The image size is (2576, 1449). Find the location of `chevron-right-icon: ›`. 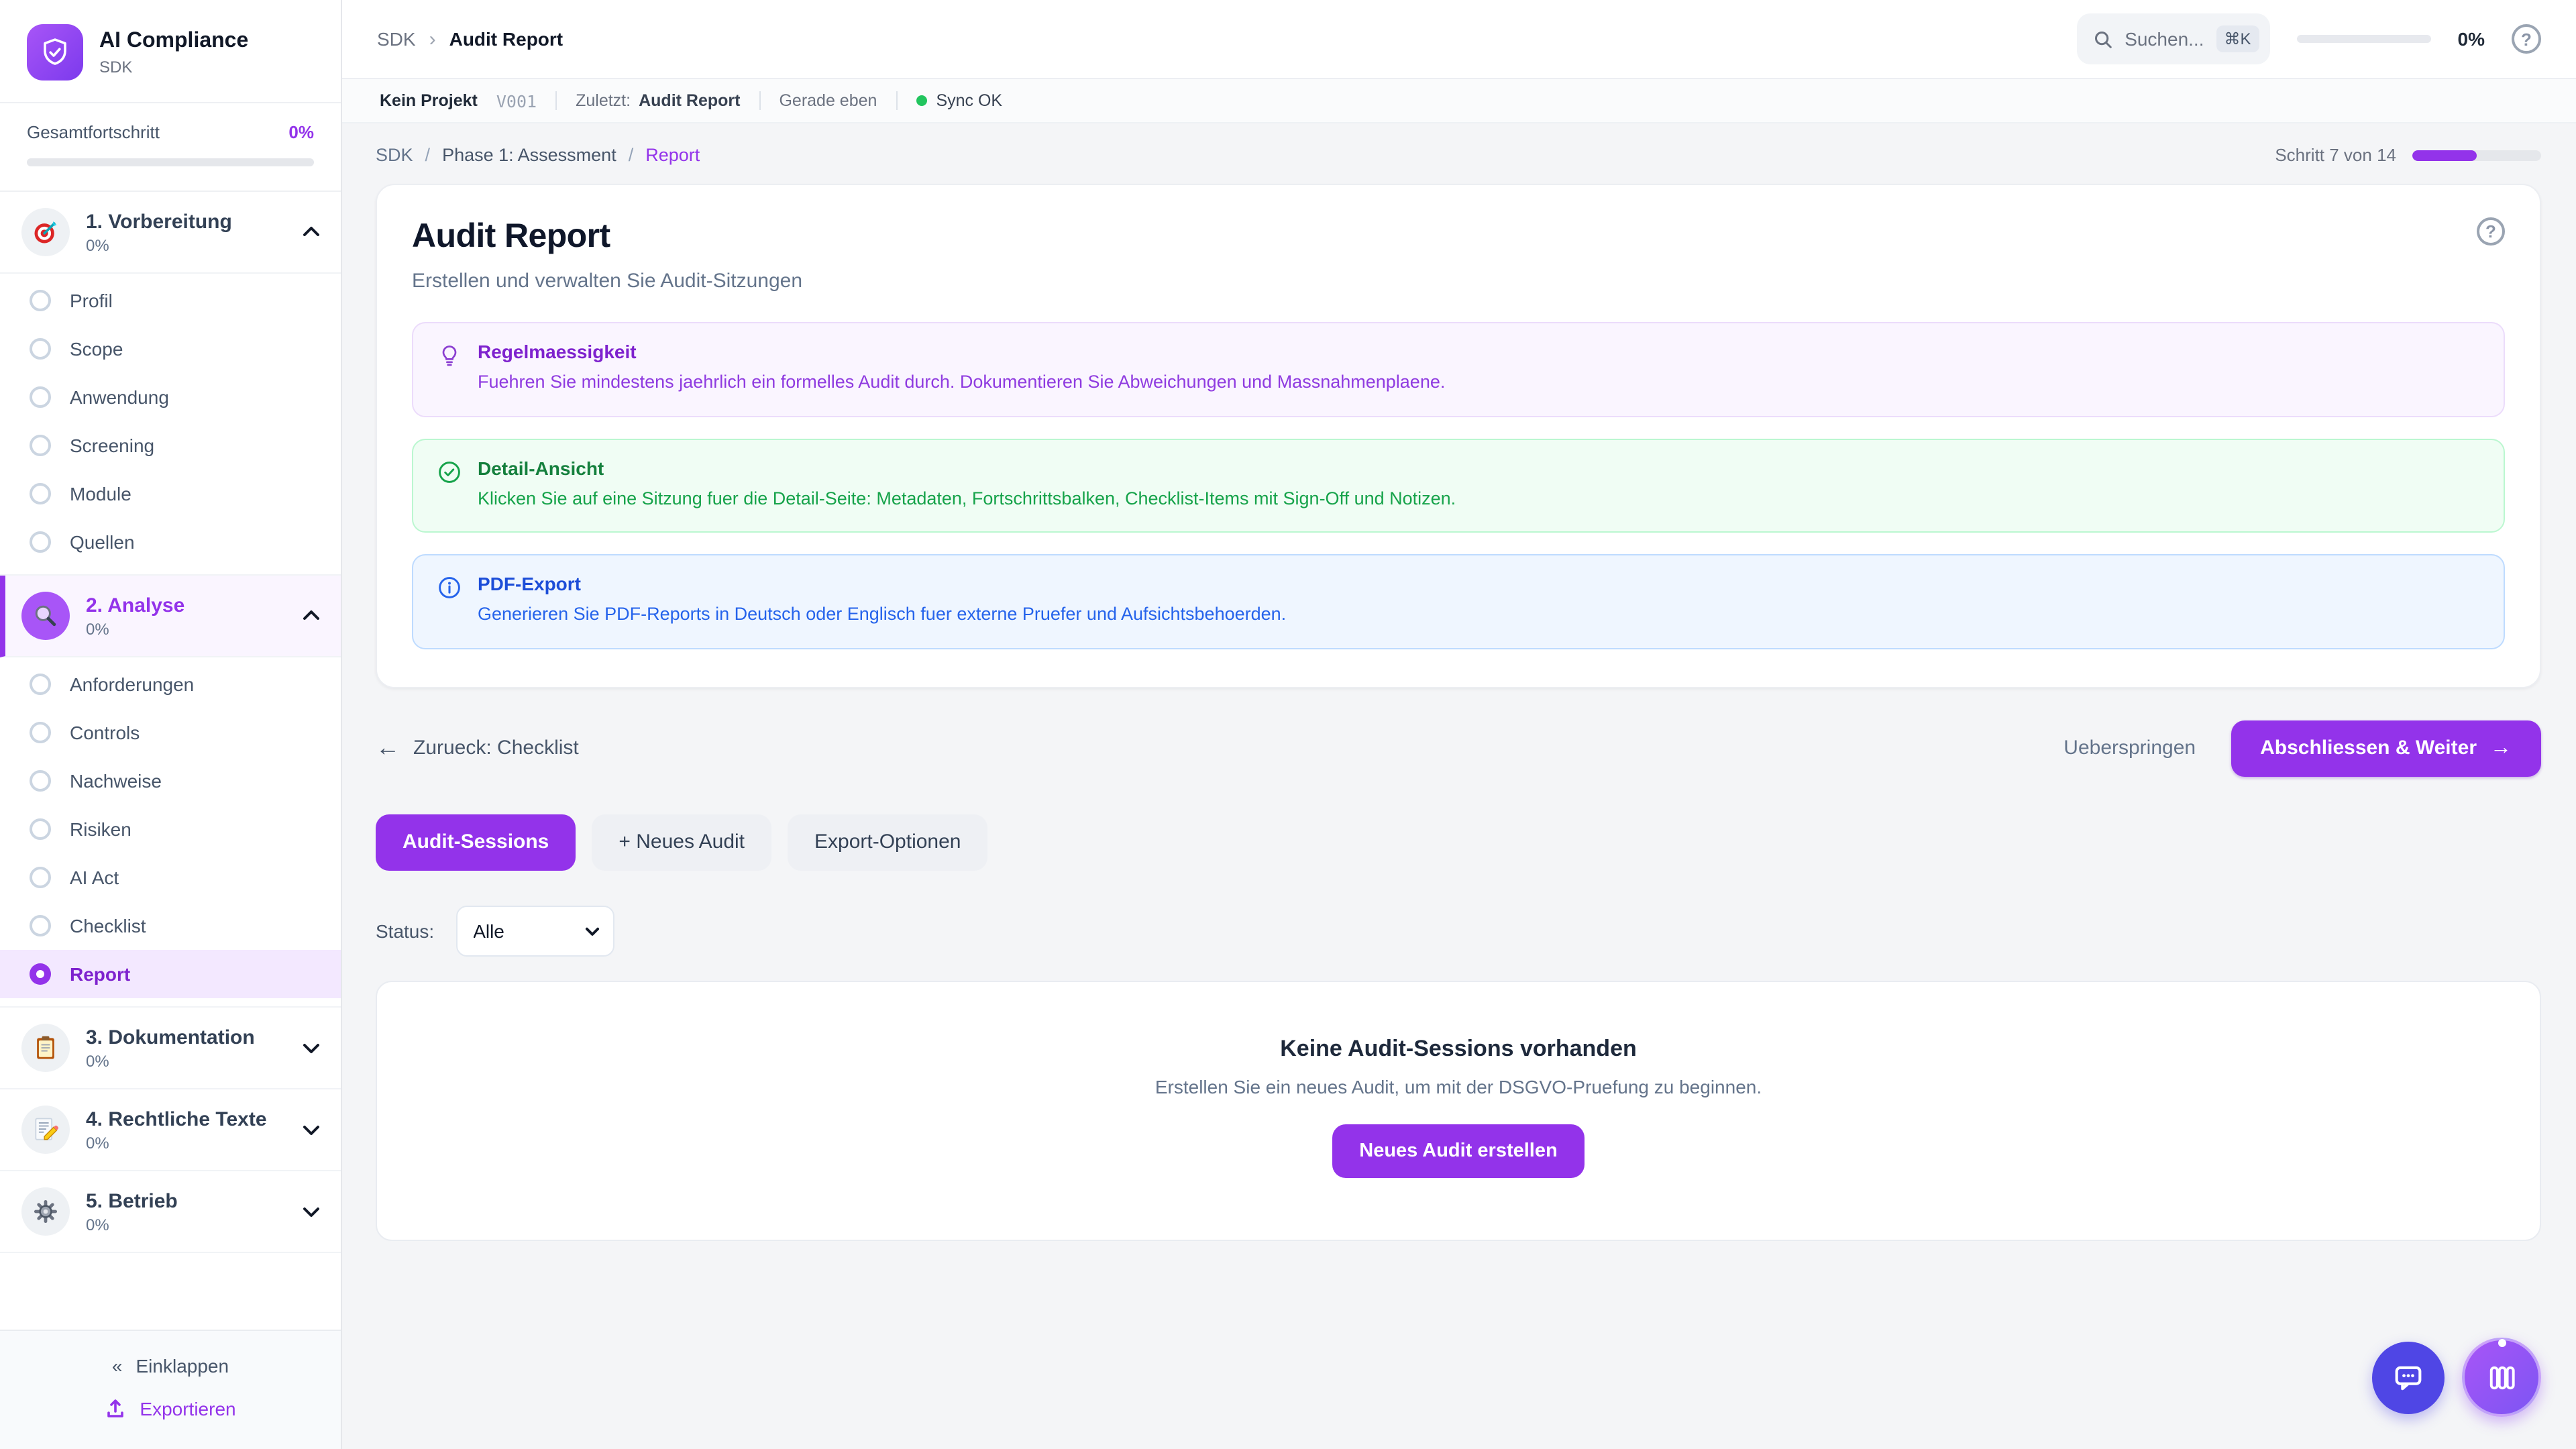

chevron-right-icon: › is located at coordinates (432, 39).